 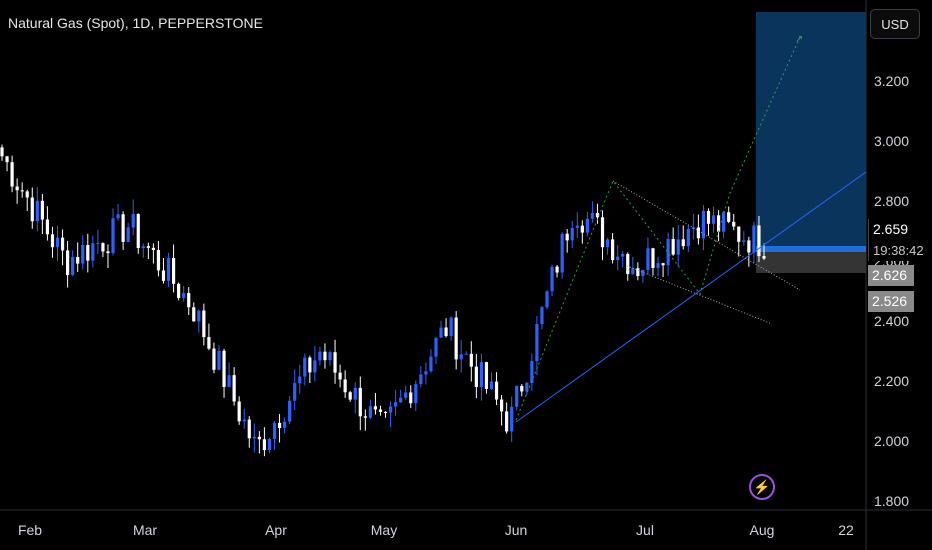 What do you see at coordinates (891, 501) in the screenshot?
I see `price-tick-label: 1.800` at bounding box center [891, 501].